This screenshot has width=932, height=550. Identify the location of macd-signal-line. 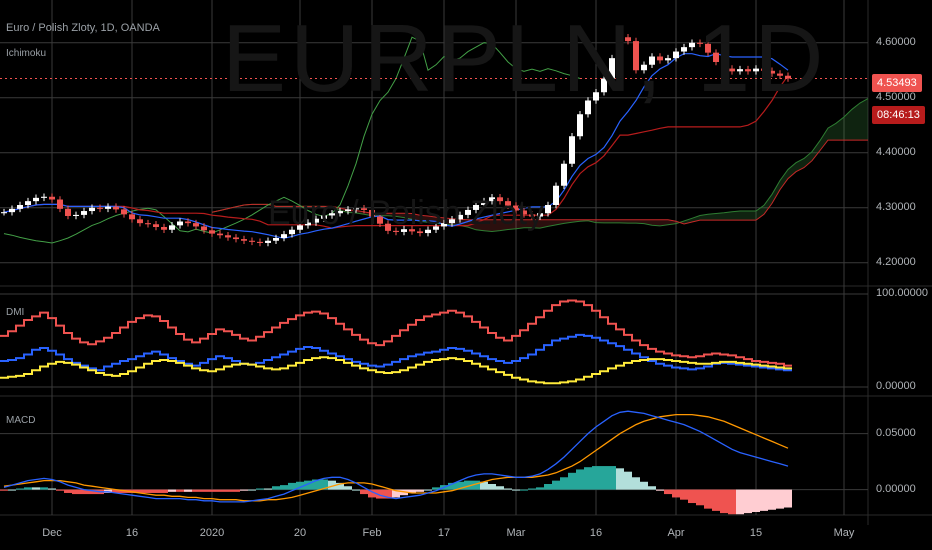
(396, 457).